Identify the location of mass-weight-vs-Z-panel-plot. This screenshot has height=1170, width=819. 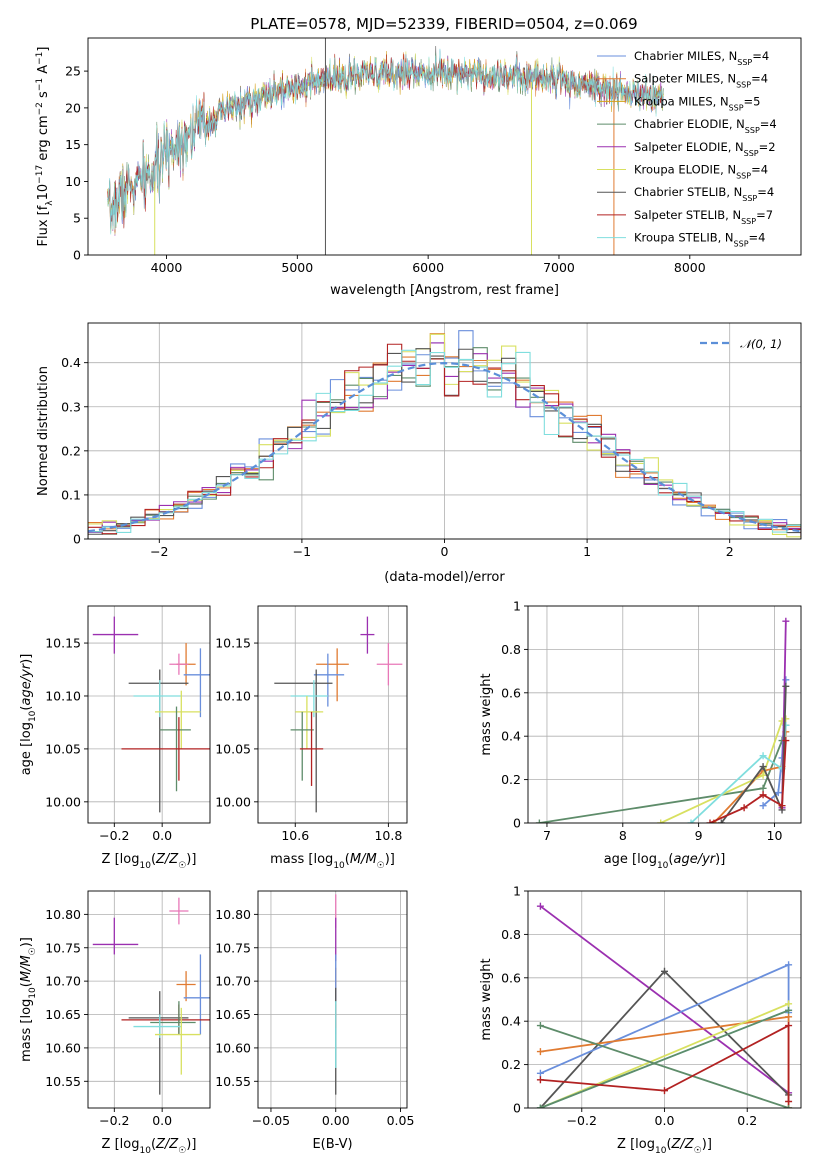
(664, 1005).